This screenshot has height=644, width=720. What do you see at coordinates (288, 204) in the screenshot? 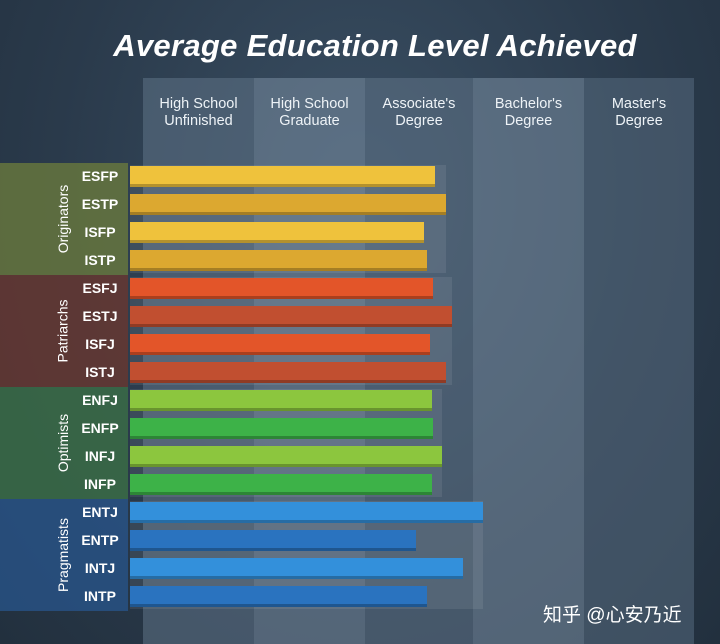
I see `bar-estp` at bounding box center [288, 204].